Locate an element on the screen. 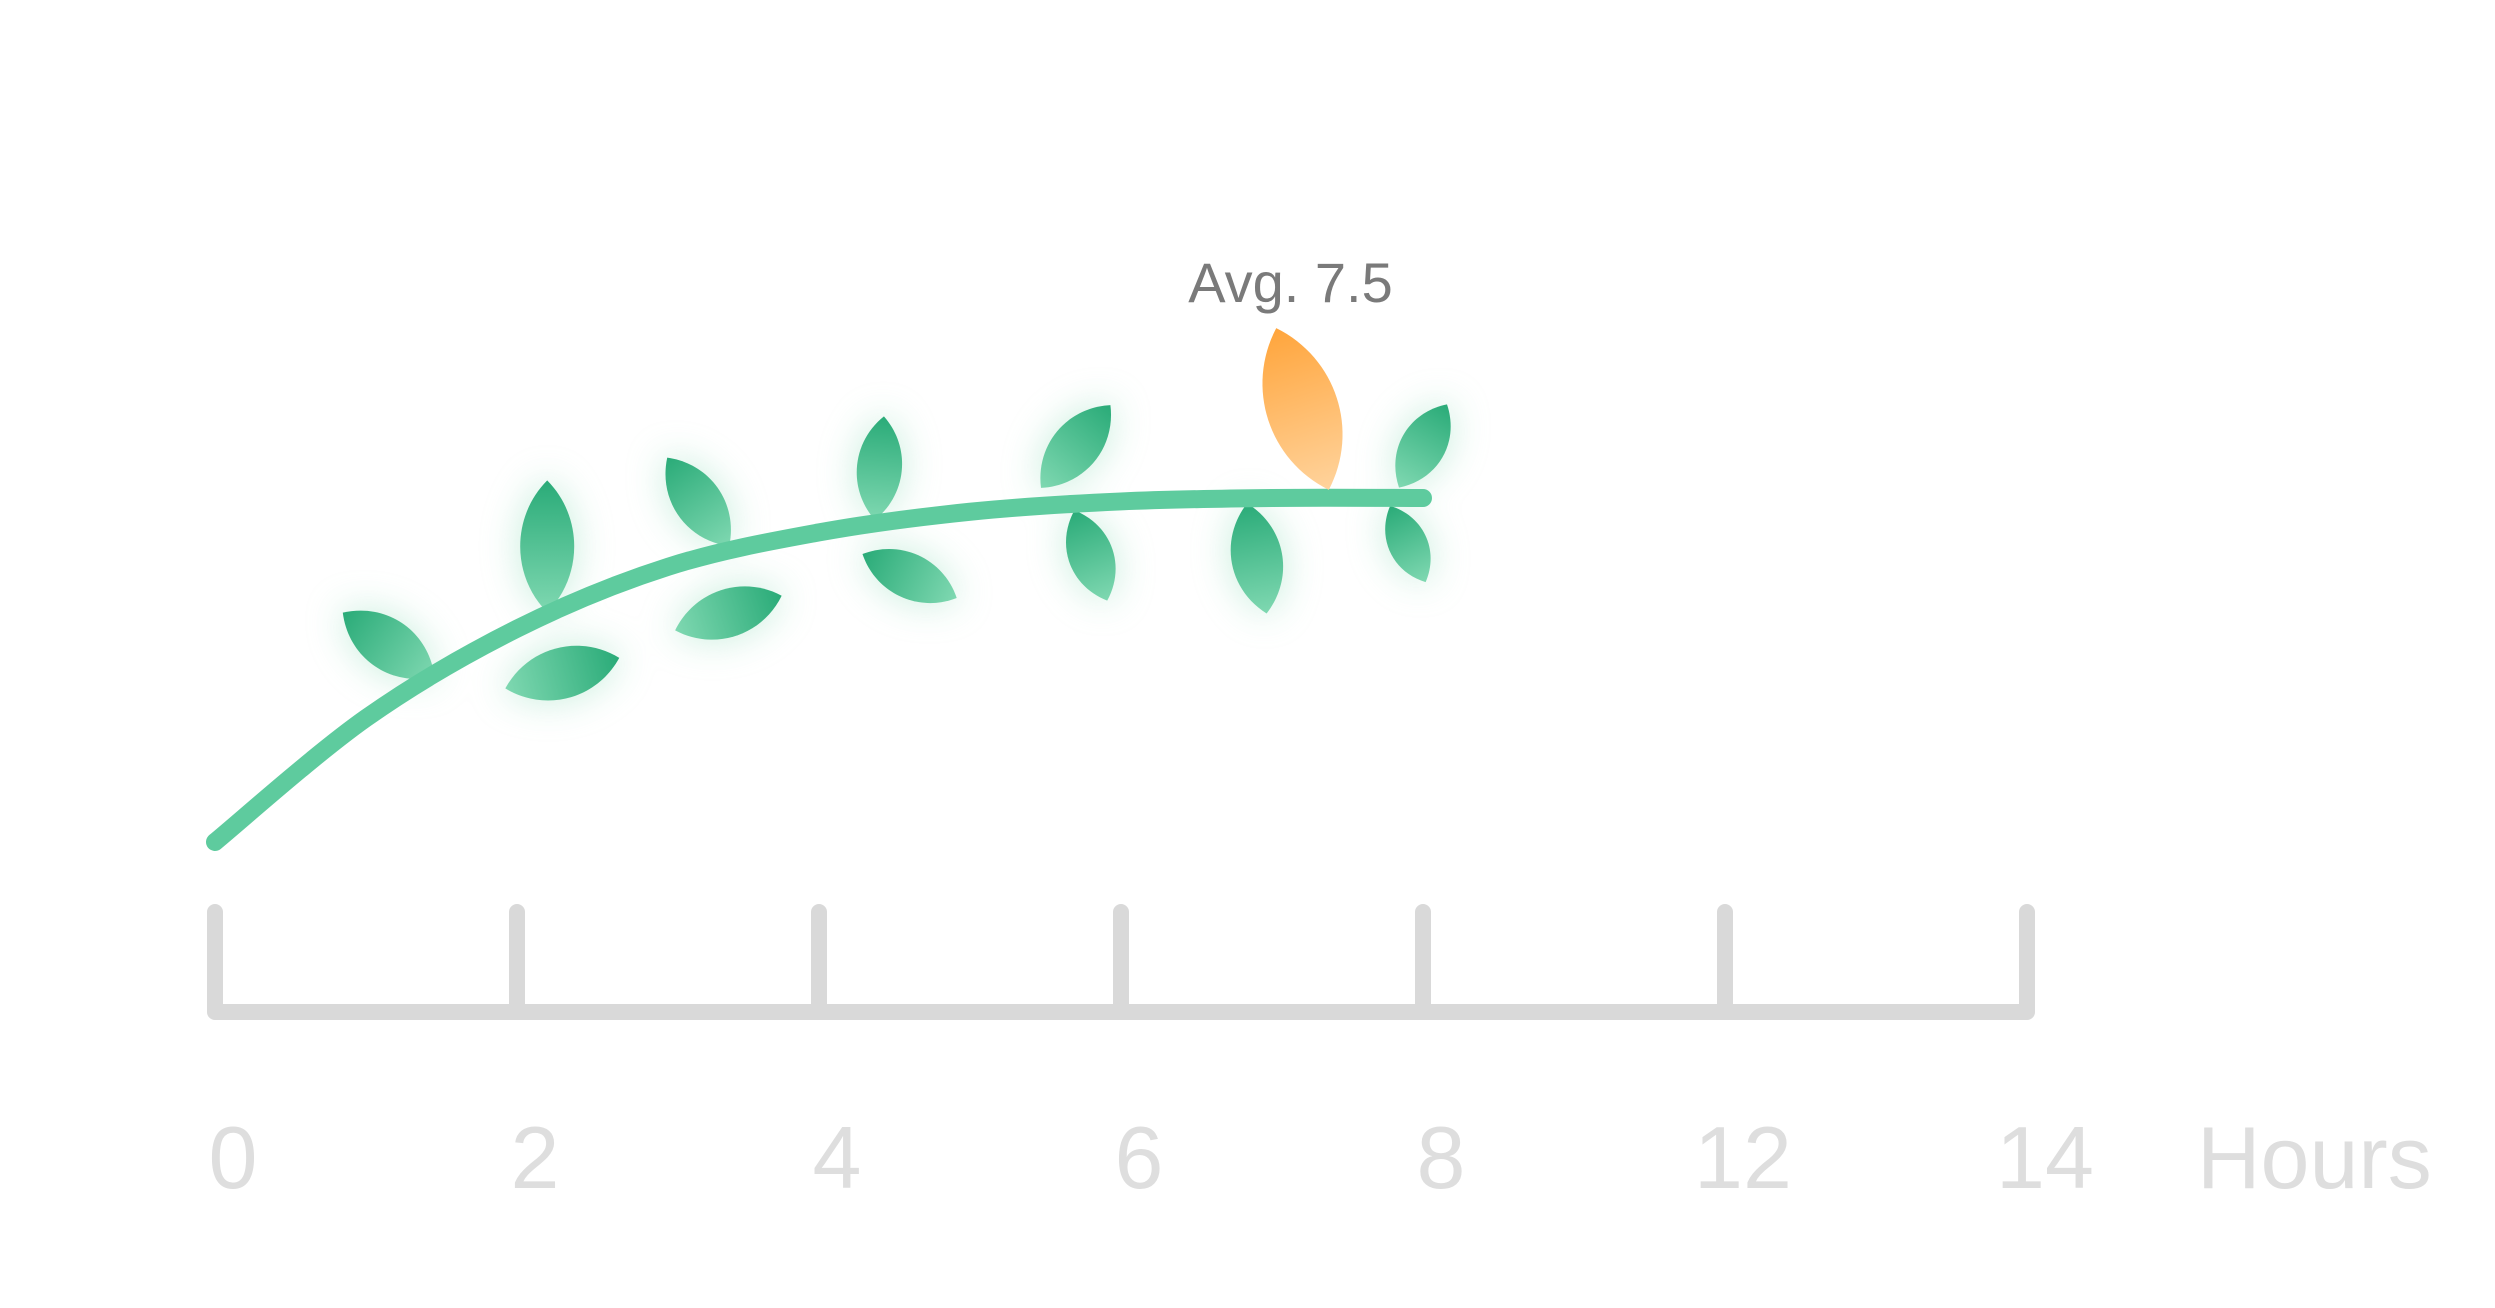 The height and width of the screenshot is (1308, 2495). x-axis-tick-label: 4 is located at coordinates (837, 1157).